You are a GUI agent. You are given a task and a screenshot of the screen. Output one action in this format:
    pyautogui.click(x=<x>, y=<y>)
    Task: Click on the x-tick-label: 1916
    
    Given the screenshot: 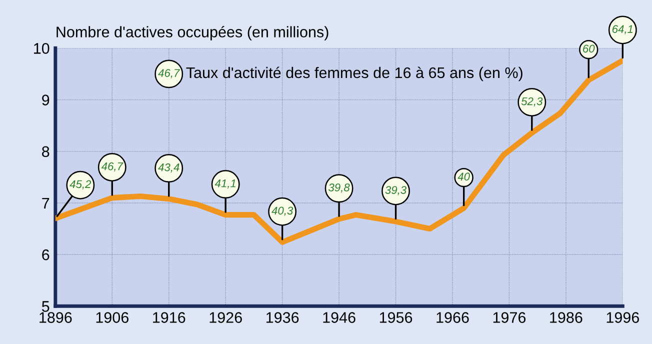 What is the action you would take?
    pyautogui.click(x=169, y=317)
    